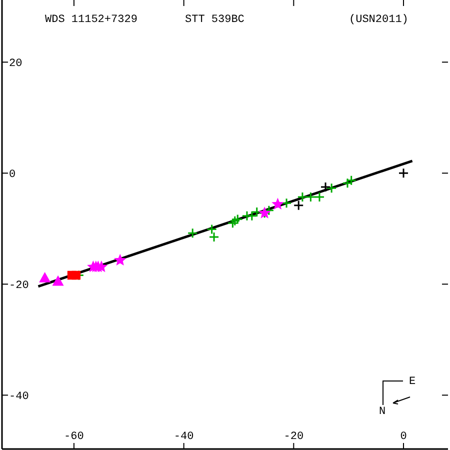 The height and width of the screenshot is (450, 450). What do you see at coordinates (12, 175) in the screenshot?
I see `y-tick-label: 0` at bounding box center [12, 175].